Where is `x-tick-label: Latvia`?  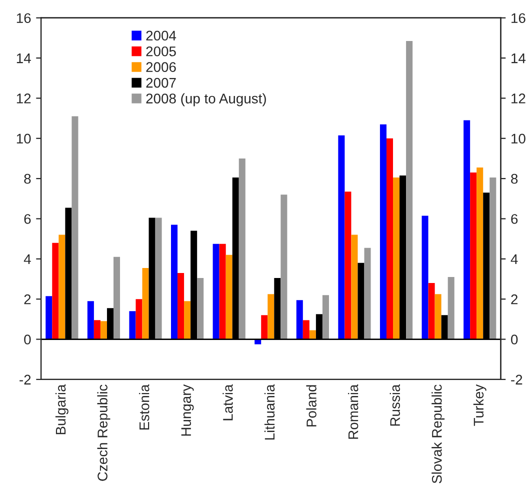
x-tick-label: Latvia is located at coordinates (227, 402).